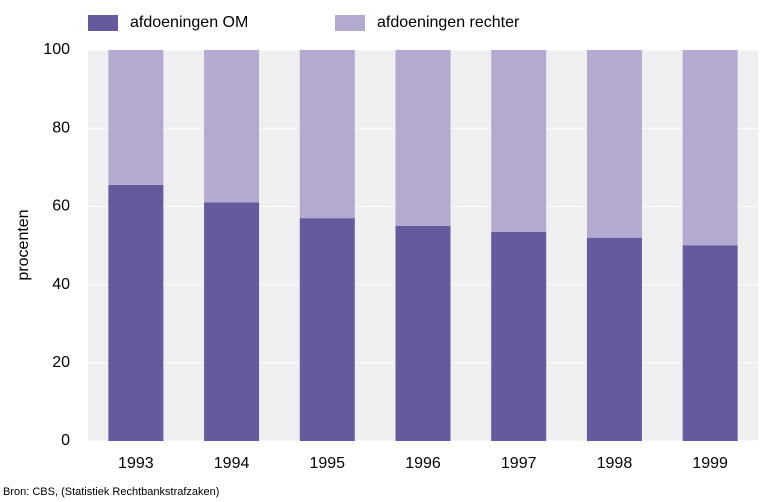  What do you see at coordinates (61, 362) in the screenshot?
I see `y-tick-label: 20` at bounding box center [61, 362].